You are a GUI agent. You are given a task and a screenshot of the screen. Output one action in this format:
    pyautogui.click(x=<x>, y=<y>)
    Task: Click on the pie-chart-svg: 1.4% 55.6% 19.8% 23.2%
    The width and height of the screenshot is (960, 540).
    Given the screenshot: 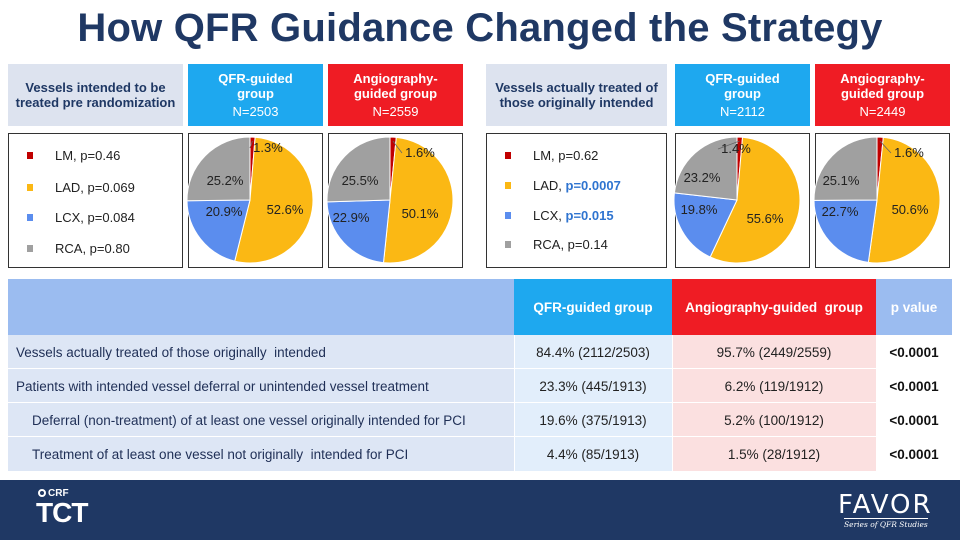 What is the action you would take?
    pyautogui.click(x=737, y=200)
    